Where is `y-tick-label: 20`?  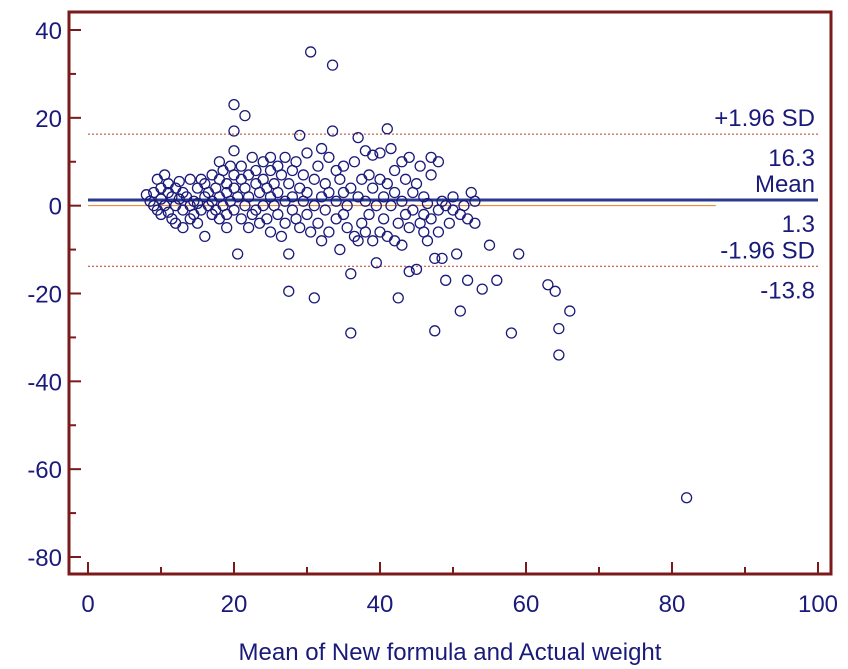
y-tick-label: 20 is located at coordinates (48, 119).